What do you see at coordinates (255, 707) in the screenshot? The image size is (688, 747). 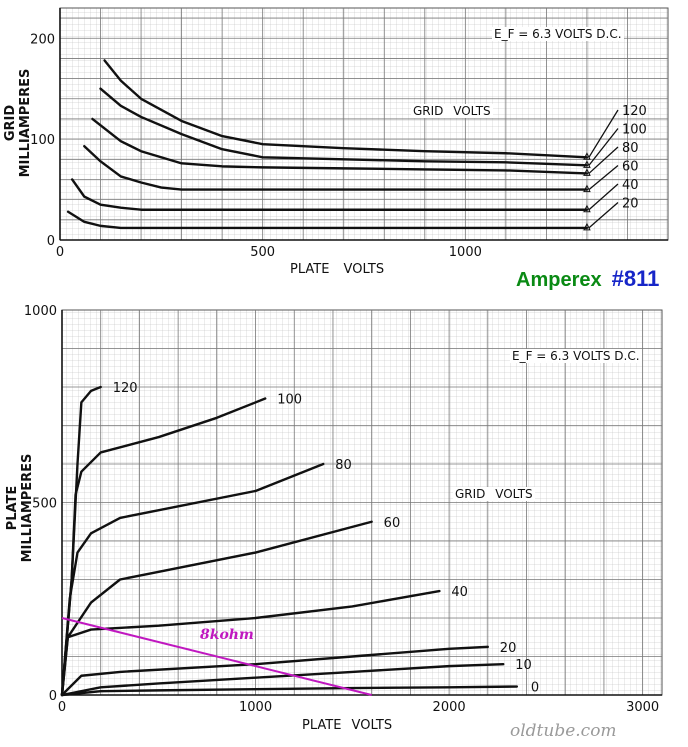 I see `bottom-x-tick-label: 1000` at bounding box center [255, 707].